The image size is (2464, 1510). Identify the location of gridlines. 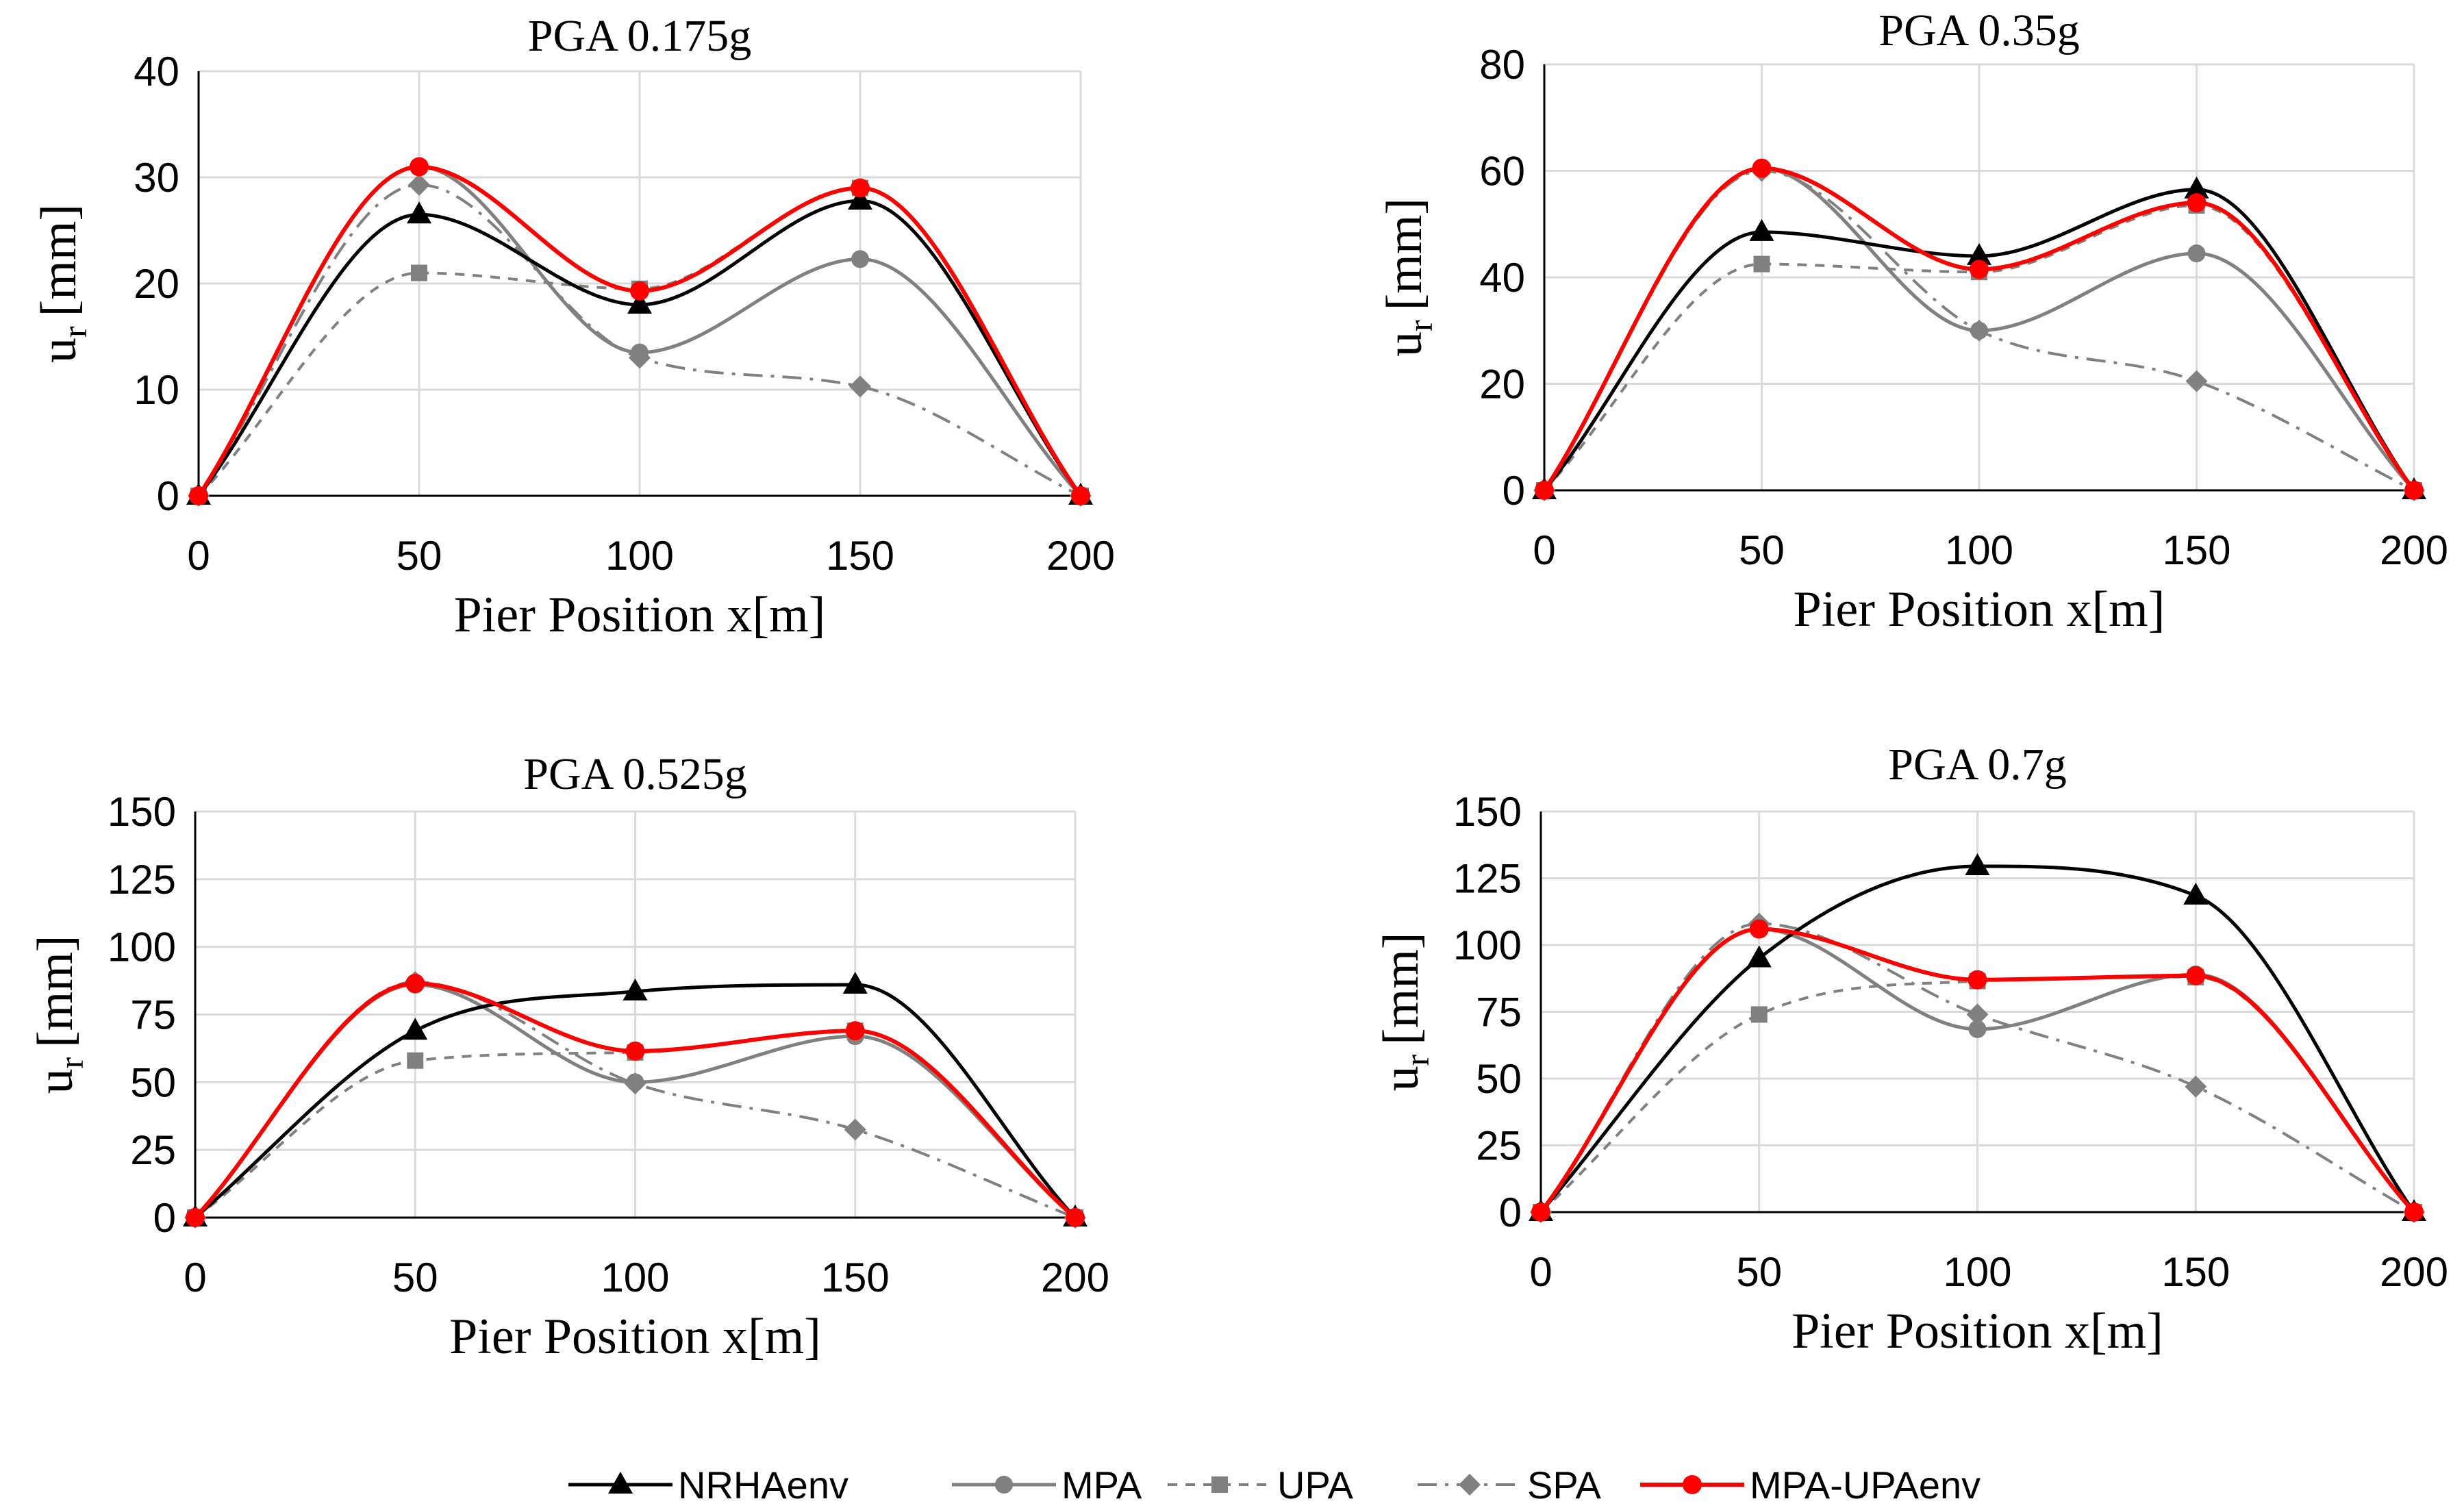
(1978, 1011).